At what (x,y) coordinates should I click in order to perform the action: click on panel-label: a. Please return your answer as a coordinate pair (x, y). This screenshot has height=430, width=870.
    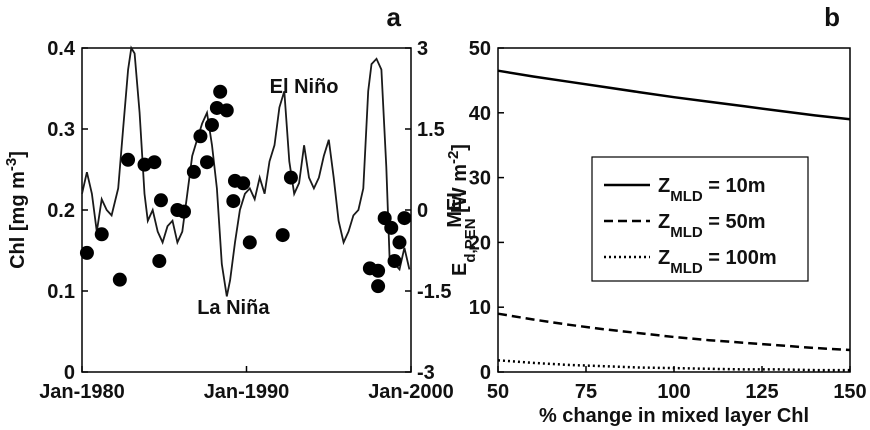
    Looking at the image, I should click on (394, 17).